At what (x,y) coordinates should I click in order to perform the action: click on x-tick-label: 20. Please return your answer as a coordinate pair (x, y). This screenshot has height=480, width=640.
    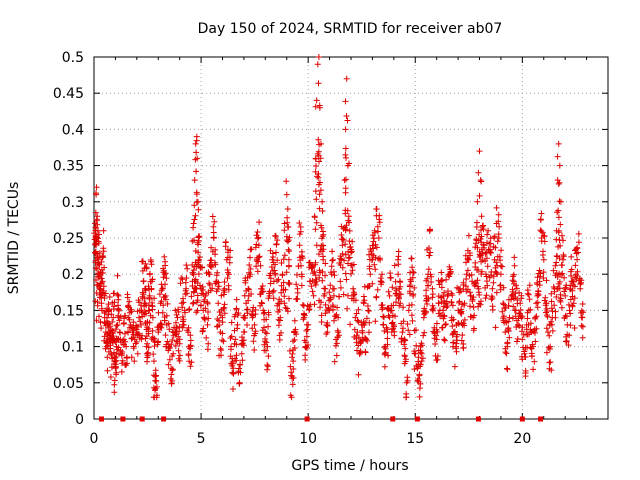
    Looking at the image, I should click on (522, 439).